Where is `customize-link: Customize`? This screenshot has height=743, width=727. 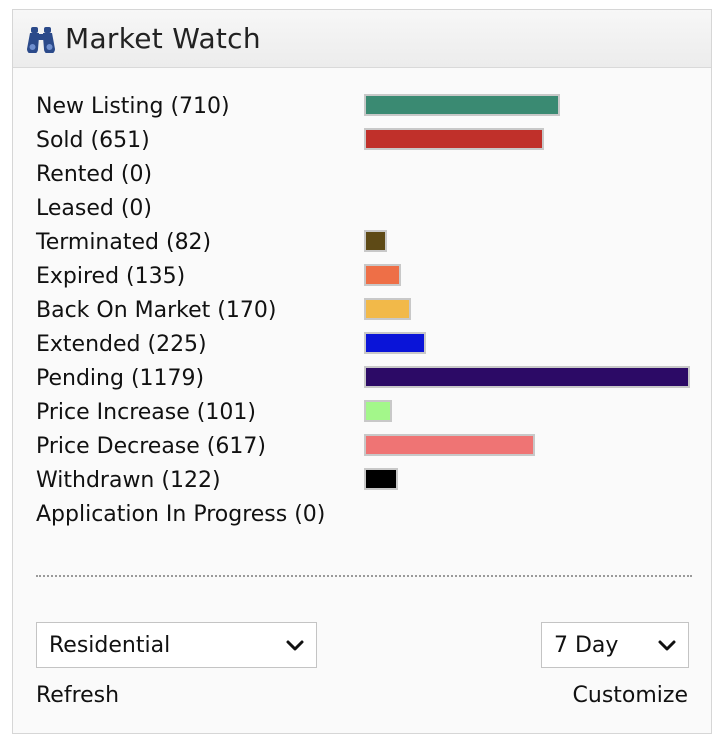
customize-link: Customize is located at coordinates (630, 695).